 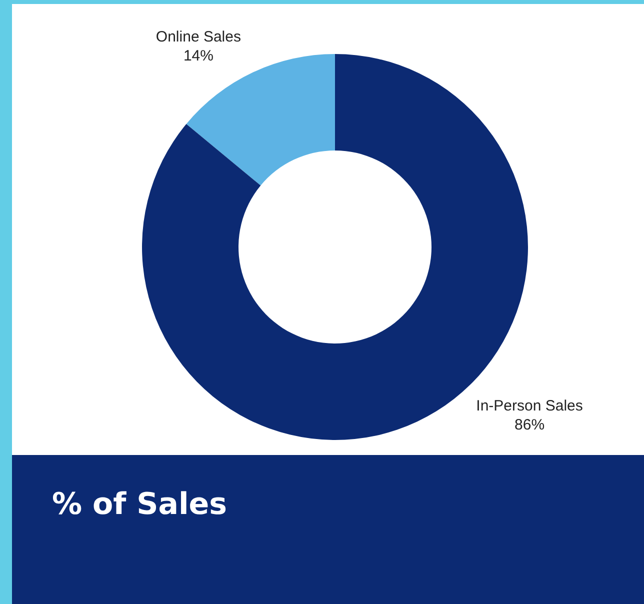 I want to click on slice-label: Online Sales, so click(x=198, y=37).